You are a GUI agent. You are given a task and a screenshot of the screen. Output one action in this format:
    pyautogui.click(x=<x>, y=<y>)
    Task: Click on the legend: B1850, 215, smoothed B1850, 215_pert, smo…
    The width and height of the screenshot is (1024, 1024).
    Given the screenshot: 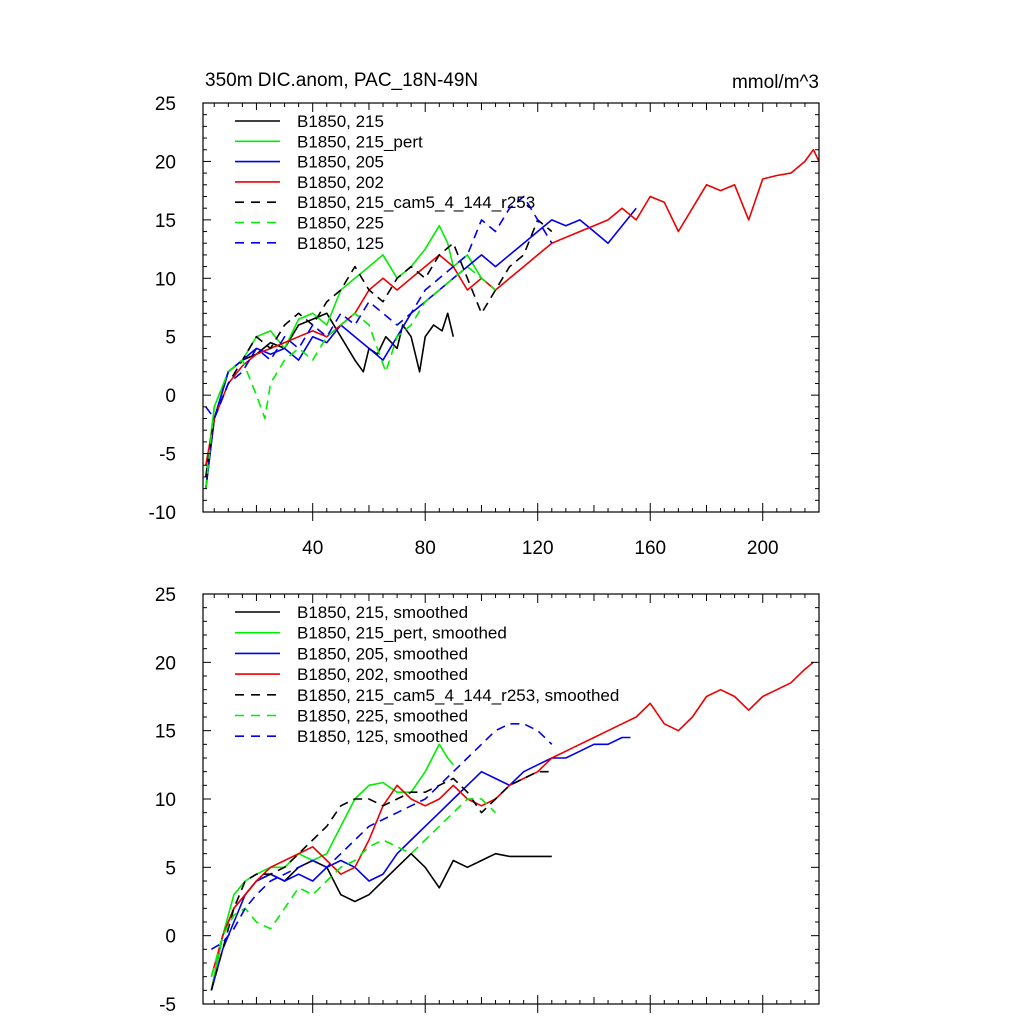 What is the action you would take?
    pyautogui.click(x=427, y=674)
    